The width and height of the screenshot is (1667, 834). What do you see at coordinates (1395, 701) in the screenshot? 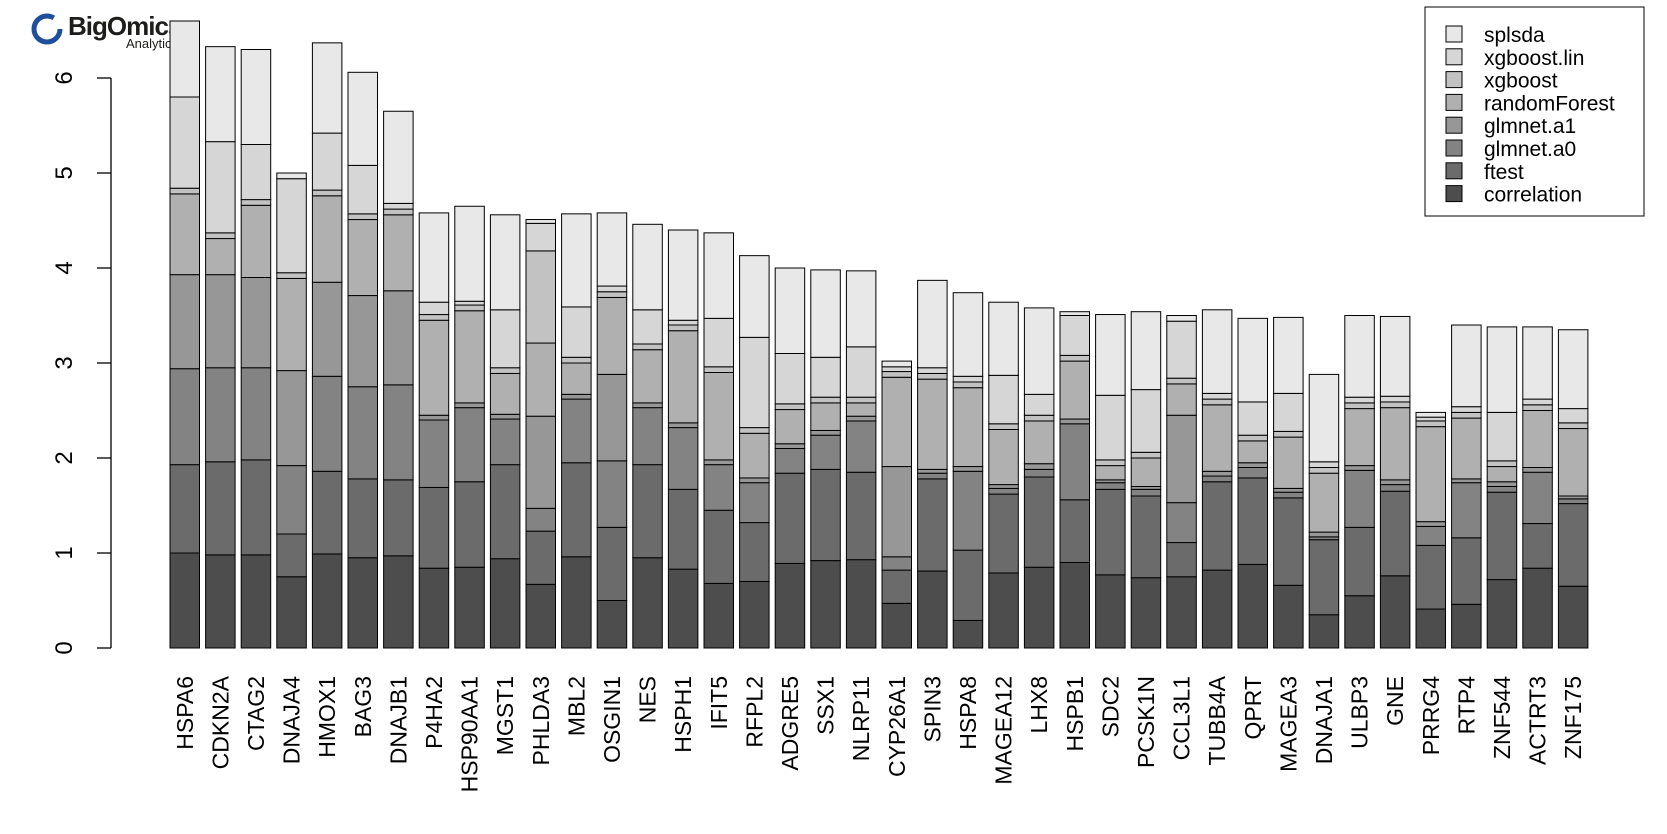
I see `x-tick-label: GNE` at bounding box center [1395, 701].